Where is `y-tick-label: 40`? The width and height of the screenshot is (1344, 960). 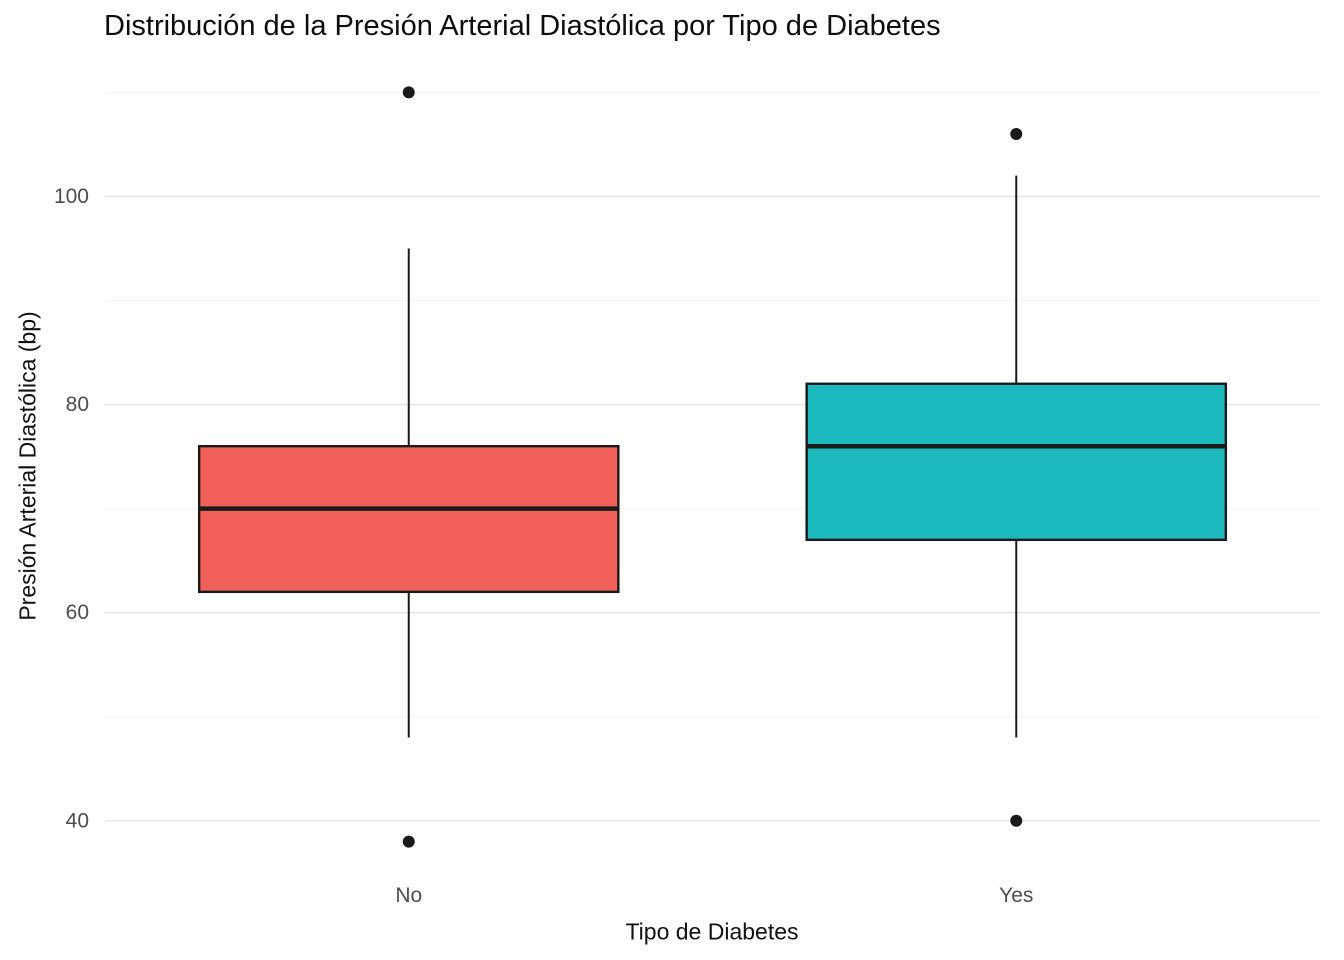
y-tick-label: 40 is located at coordinates (77, 820).